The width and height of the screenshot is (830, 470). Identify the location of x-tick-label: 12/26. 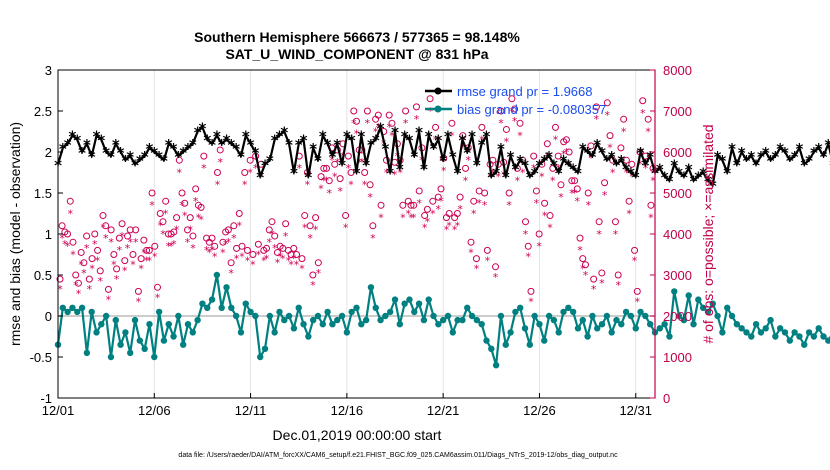
(539, 410).